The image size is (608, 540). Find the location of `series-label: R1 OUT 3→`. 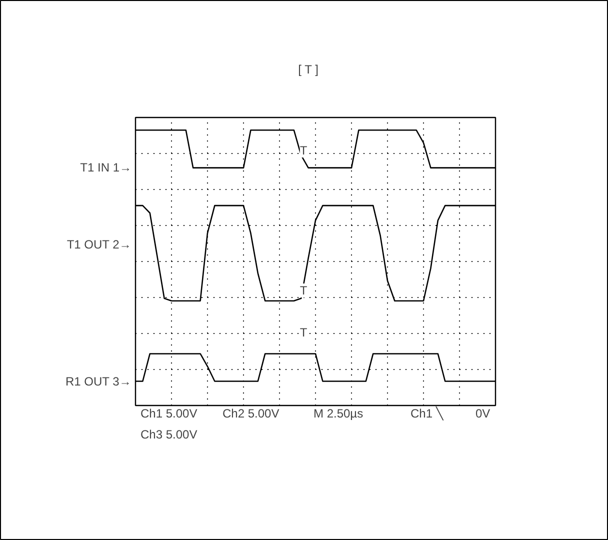

series-label: R1 OUT 3→ is located at coordinates (98, 381).